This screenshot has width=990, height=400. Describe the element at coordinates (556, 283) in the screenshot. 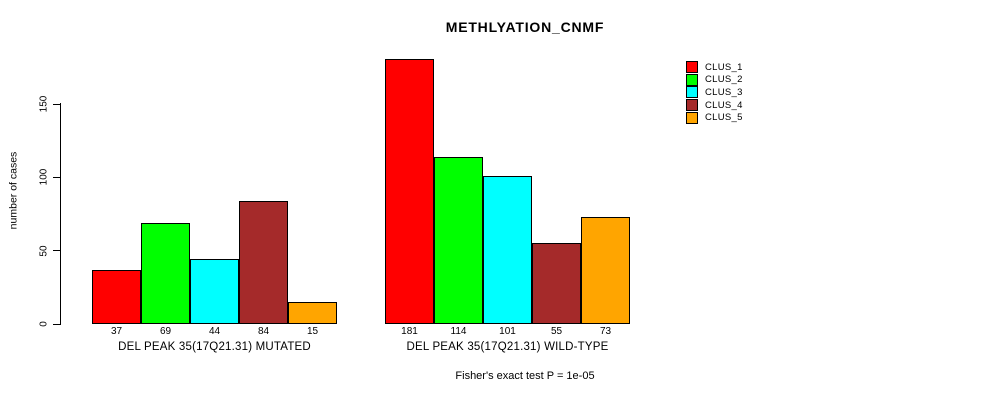

I see `bar-clus_4-group2` at that location.